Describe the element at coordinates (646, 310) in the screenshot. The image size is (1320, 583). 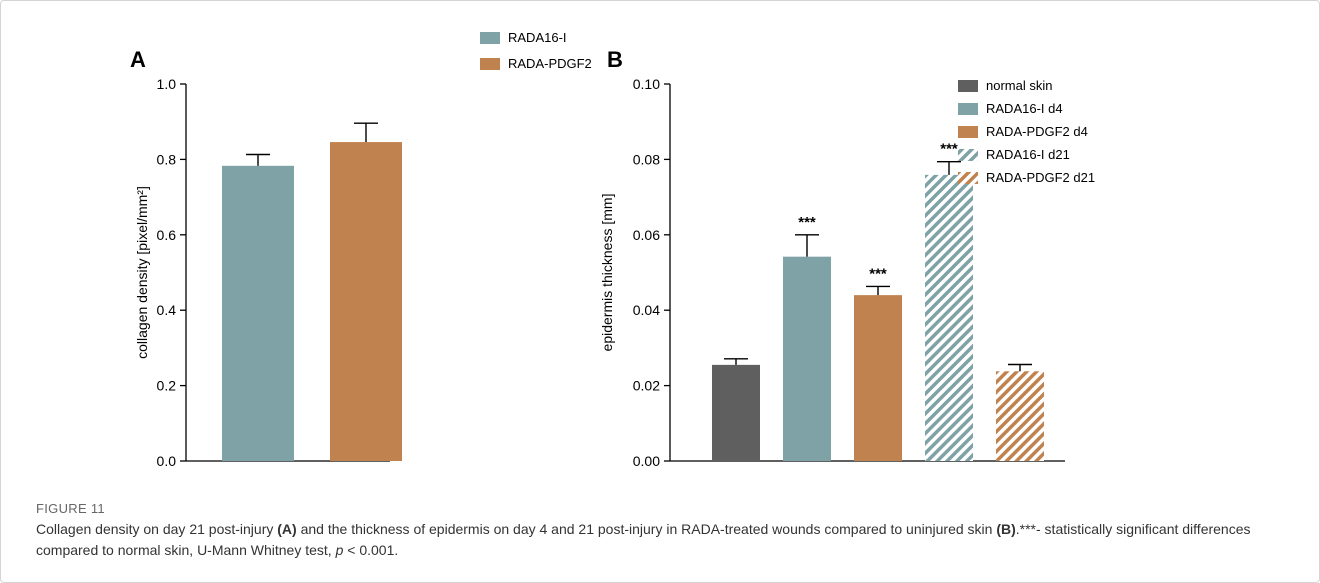
I see `y-tick-label-b: 0.04` at that location.